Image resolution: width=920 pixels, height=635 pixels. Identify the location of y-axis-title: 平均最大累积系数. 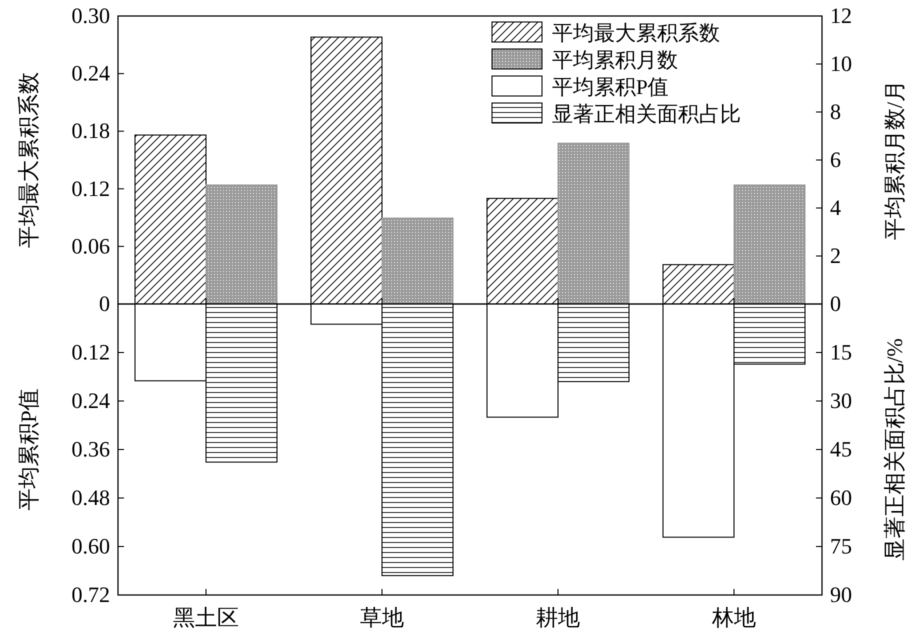
(28, 160).